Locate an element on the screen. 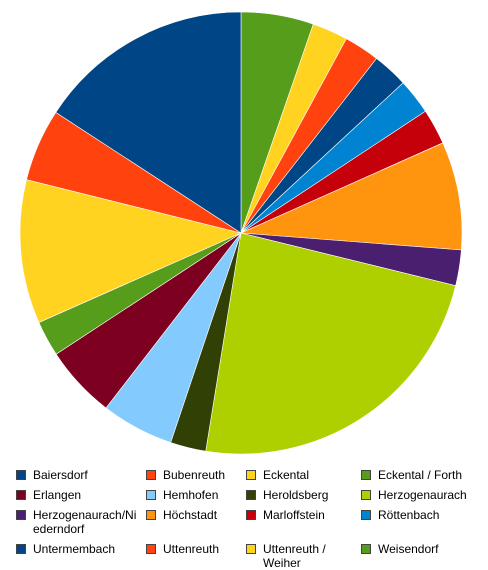  legend-item-uttenreuth: Uttenreuth is located at coordinates (194, 549).